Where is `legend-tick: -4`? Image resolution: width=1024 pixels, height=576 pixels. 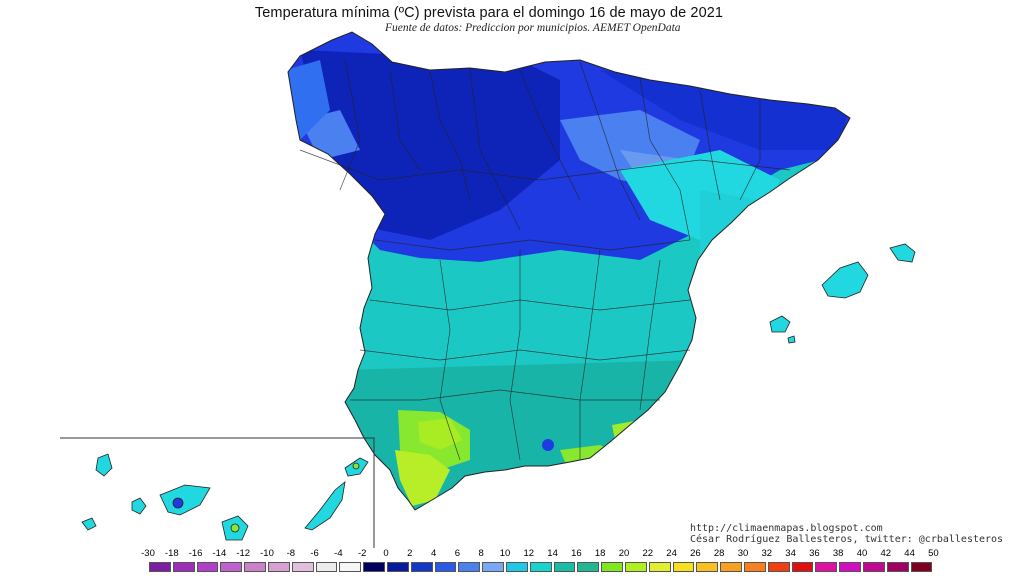
legend-tick: -4 is located at coordinates (338, 553).